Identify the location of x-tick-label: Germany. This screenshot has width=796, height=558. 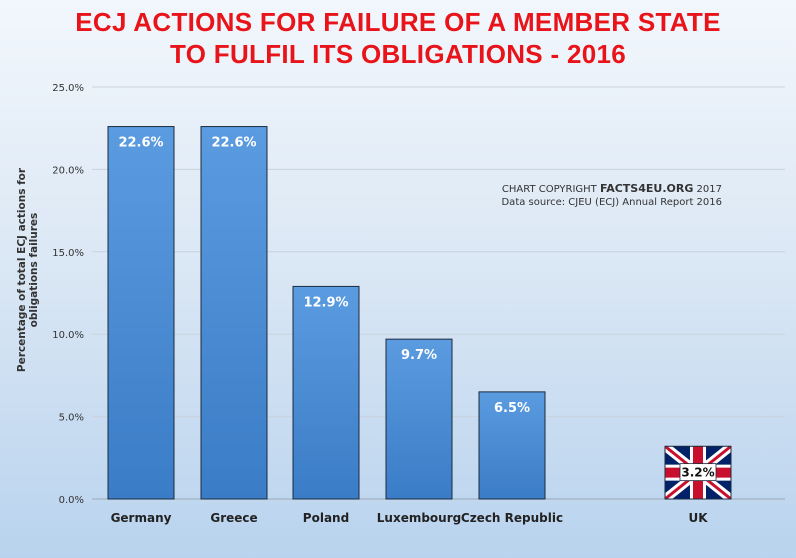
(141, 518).